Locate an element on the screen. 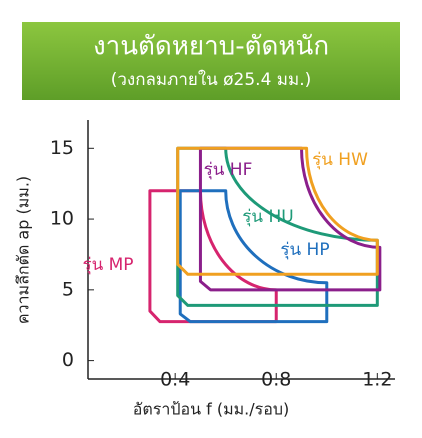 The image size is (422, 438). x-axis-label: อัตราป้อน f (มม./รอบ) is located at coordinates (211, 409).